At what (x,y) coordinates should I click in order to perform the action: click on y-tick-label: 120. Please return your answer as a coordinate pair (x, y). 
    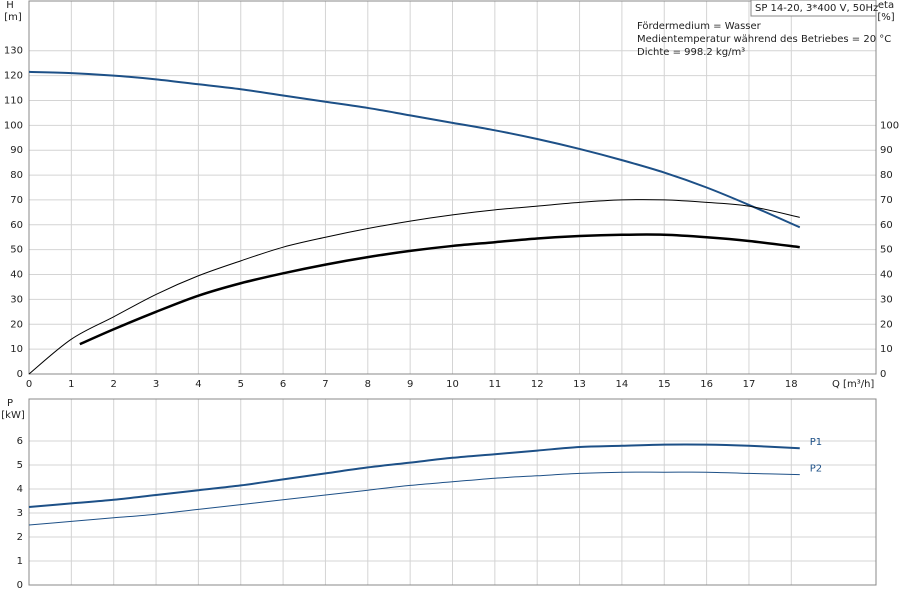
    Looking at the image, I should click on (13, 76).